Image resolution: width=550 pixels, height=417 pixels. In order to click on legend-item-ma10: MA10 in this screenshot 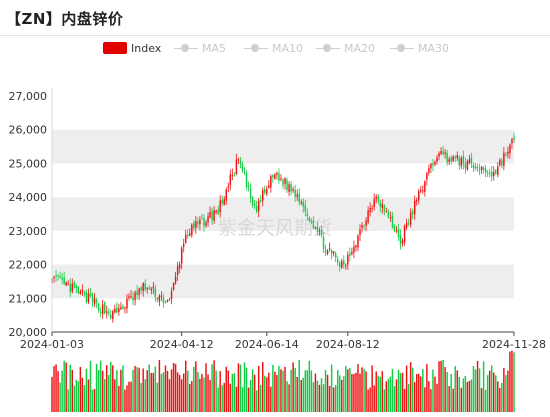, I will do `click(273, 48)`.